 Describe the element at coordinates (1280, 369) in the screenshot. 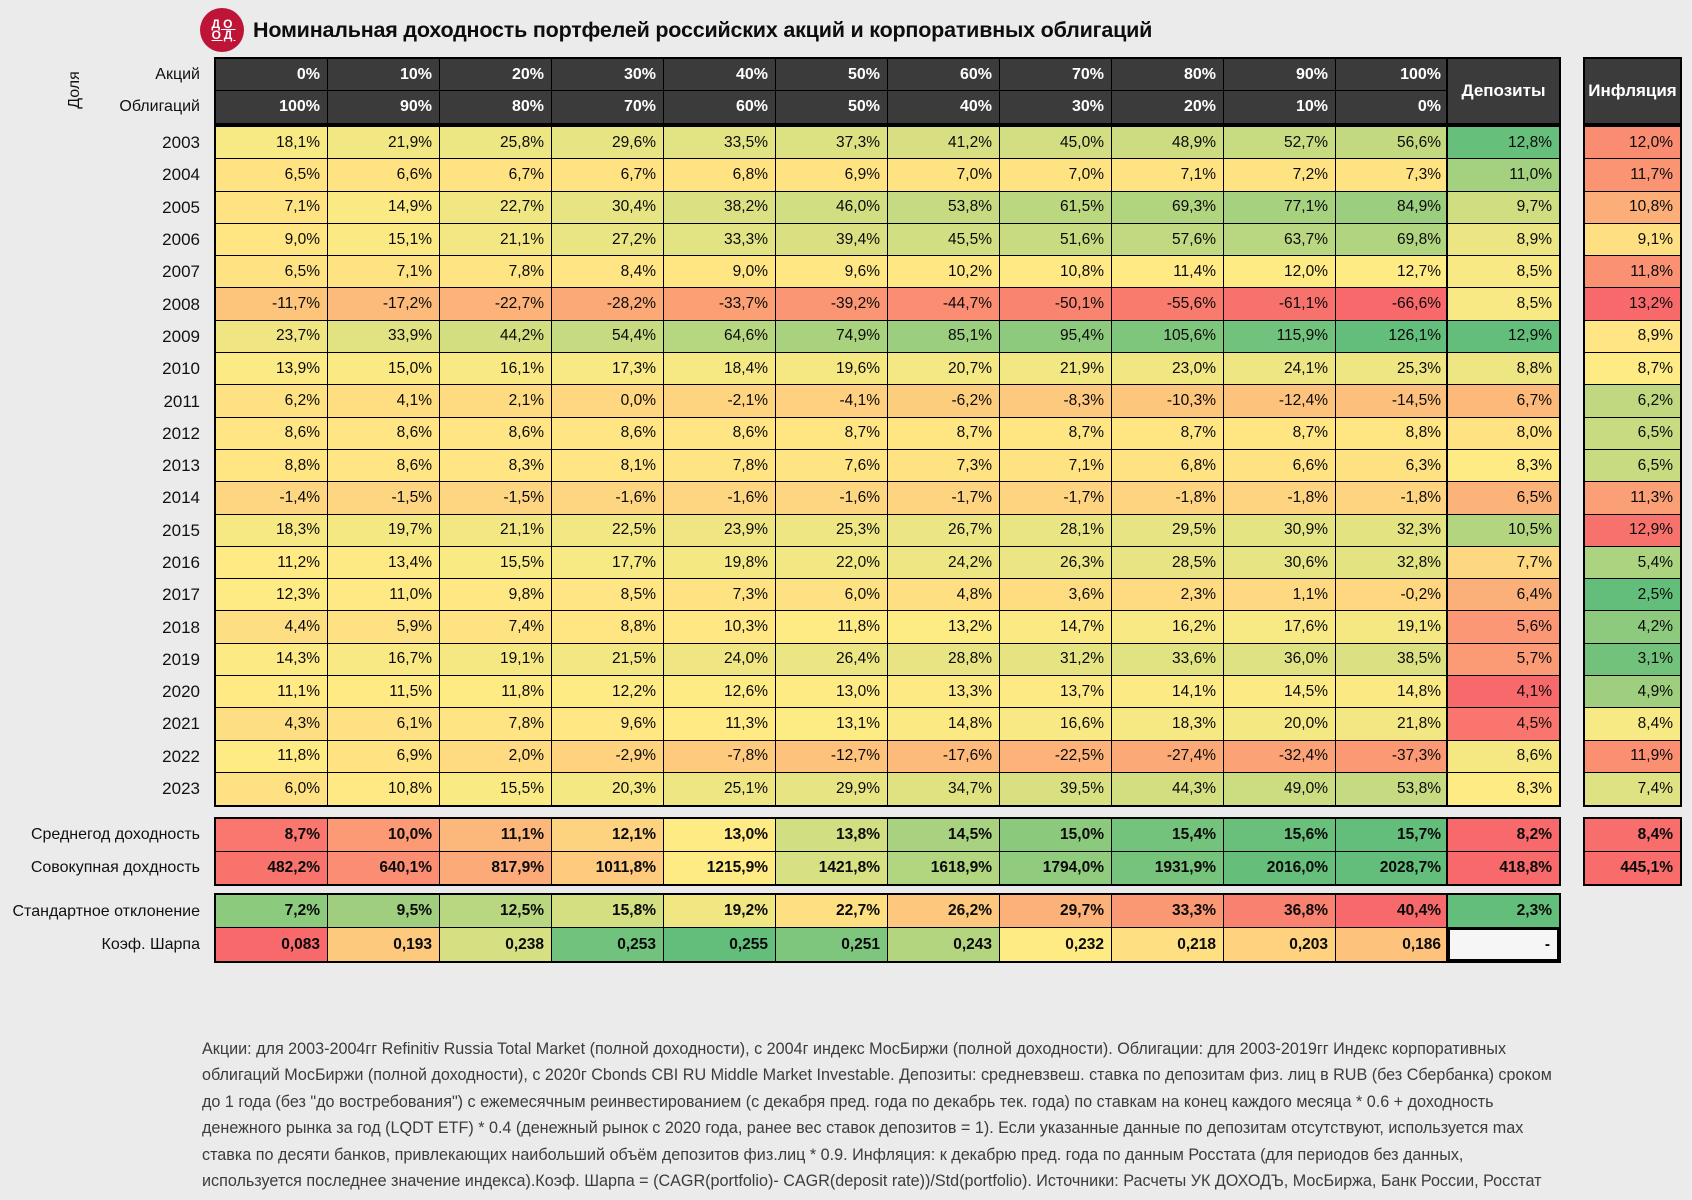

I see `return-cell: 24,1%` at that location.